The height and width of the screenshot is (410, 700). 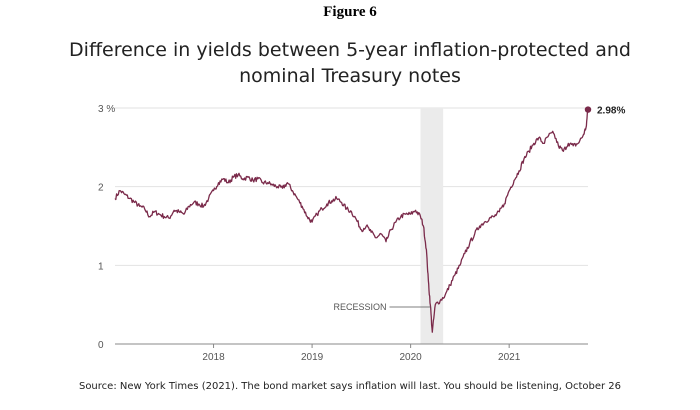 I want to click on y-tick-label: 3 %, so click(x=106, y=109).